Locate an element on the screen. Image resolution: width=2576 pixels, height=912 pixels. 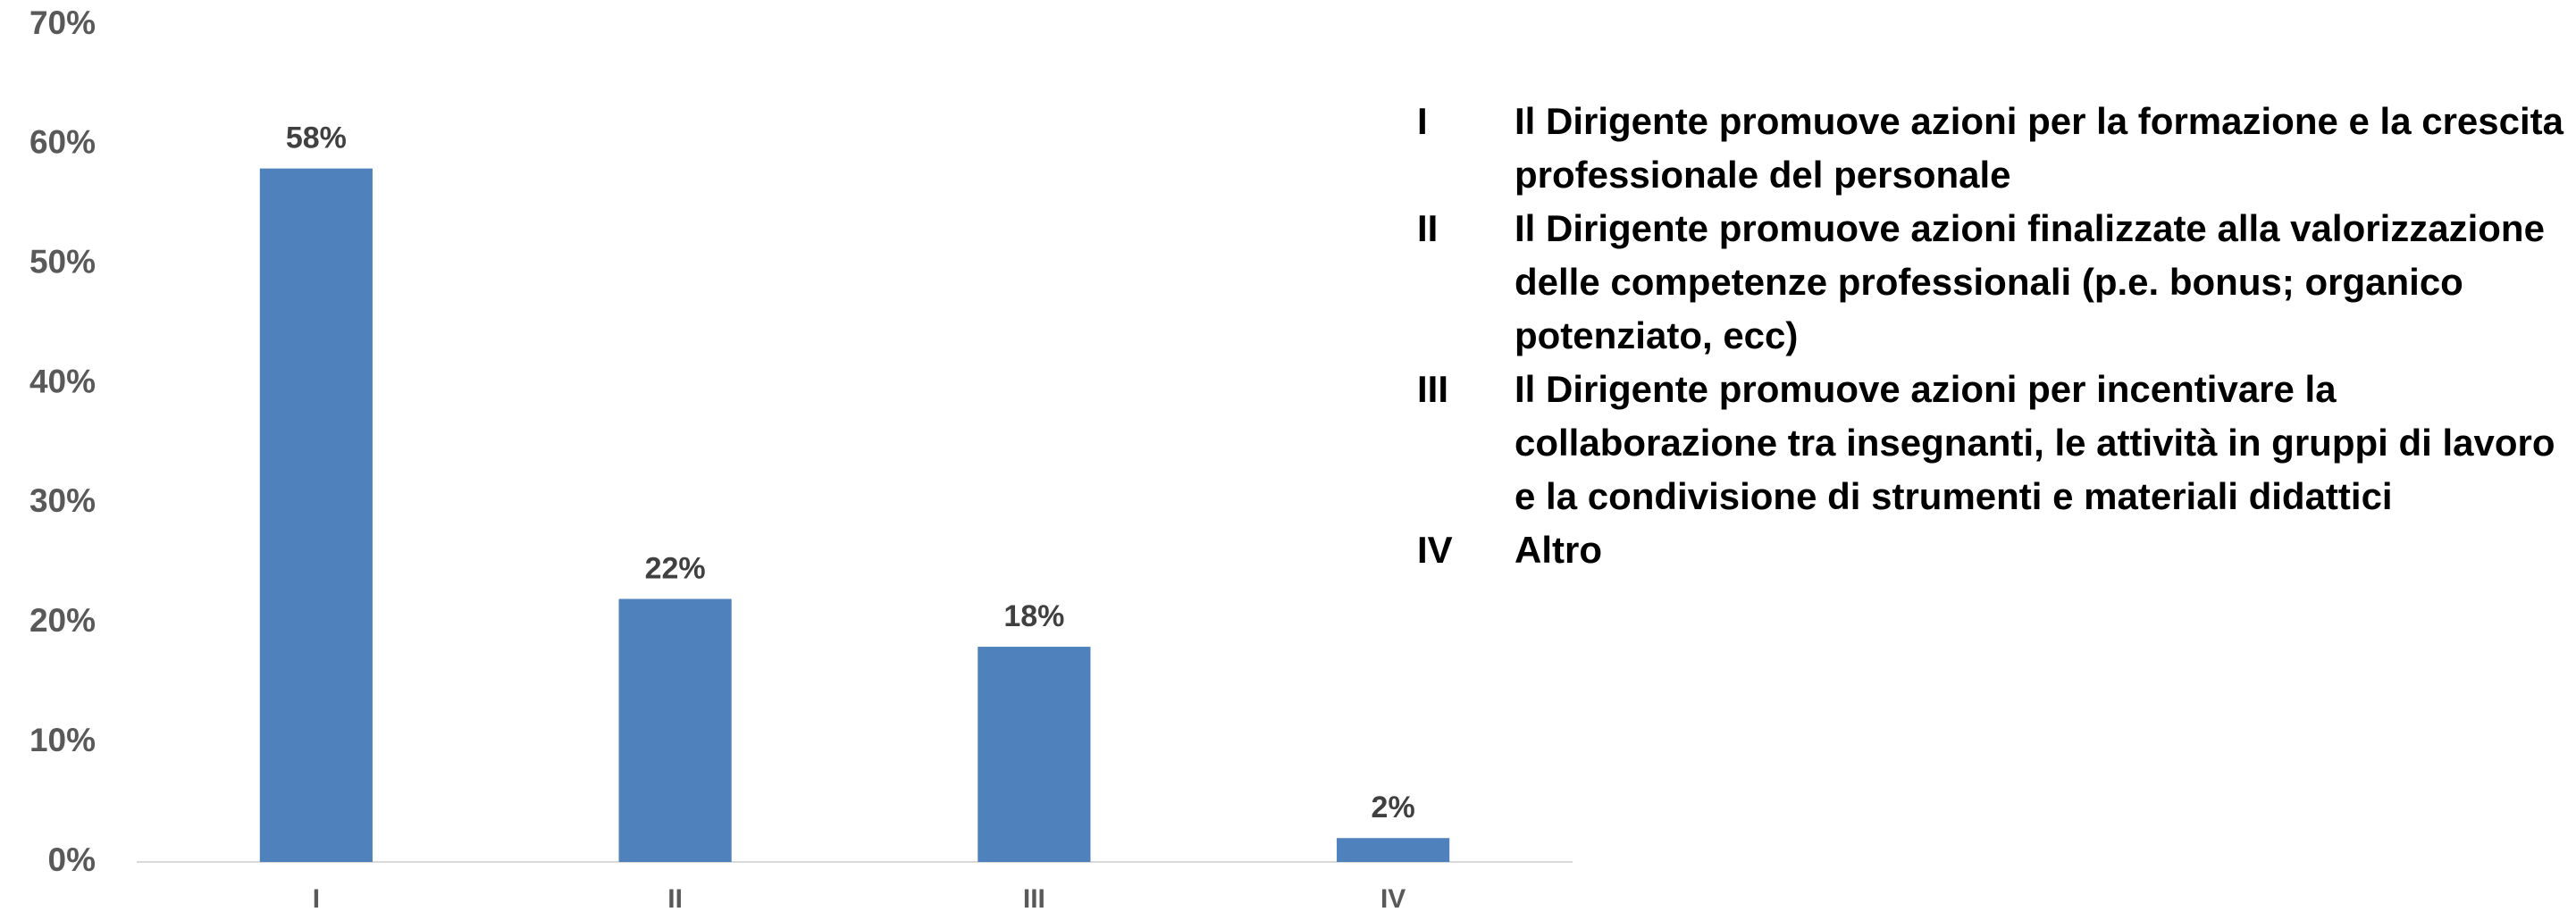
x-tick-label: IV is located at coordinates (1392, 898).